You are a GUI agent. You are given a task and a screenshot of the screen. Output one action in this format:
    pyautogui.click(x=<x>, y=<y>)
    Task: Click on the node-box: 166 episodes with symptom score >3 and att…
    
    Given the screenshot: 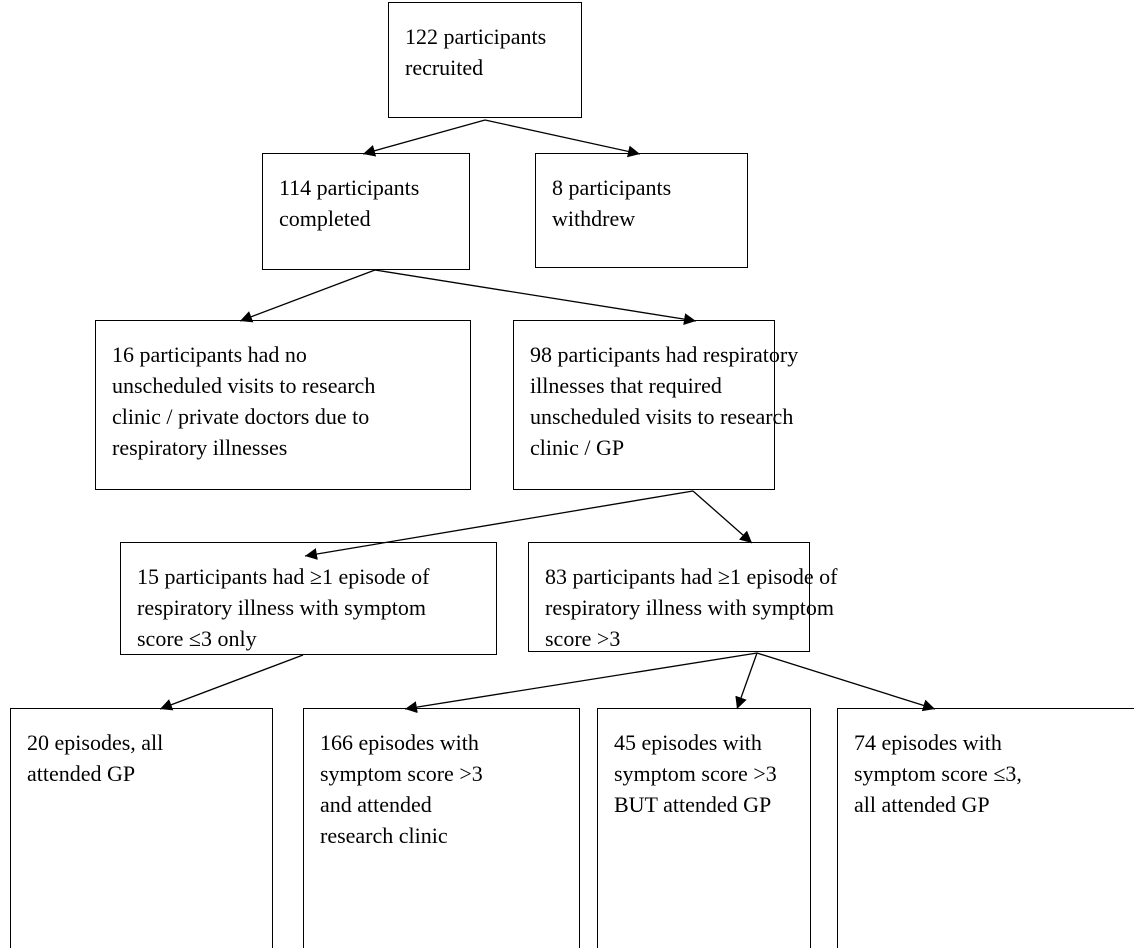 What is the action you would take?
    pyautogui.click(x=441, y=828)
    